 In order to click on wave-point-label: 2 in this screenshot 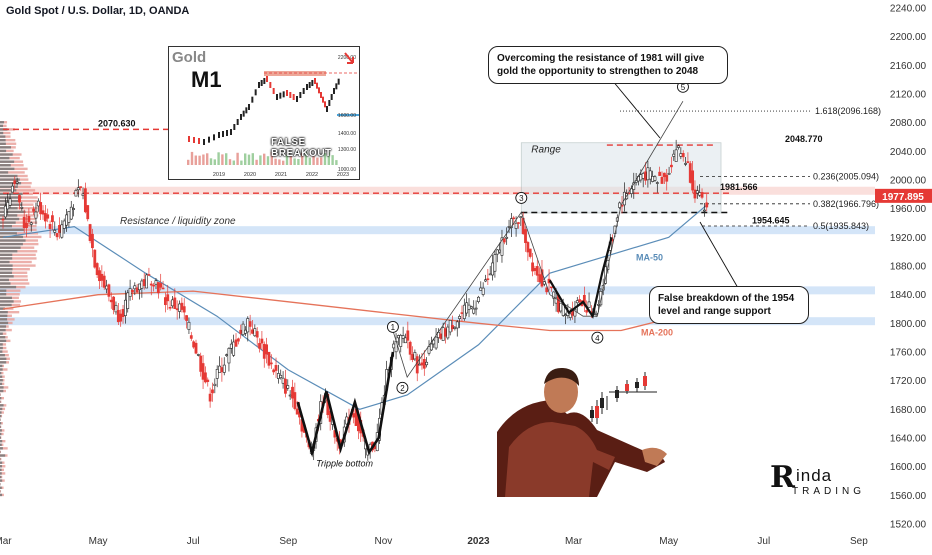, I will do `click(402, 388)`.